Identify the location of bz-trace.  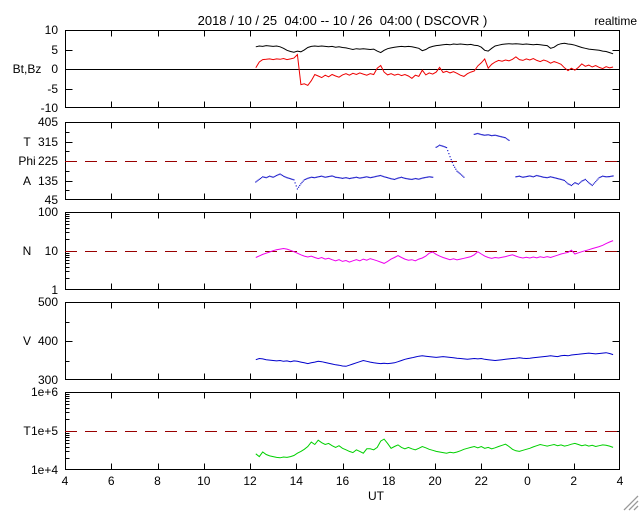
(434, 70).